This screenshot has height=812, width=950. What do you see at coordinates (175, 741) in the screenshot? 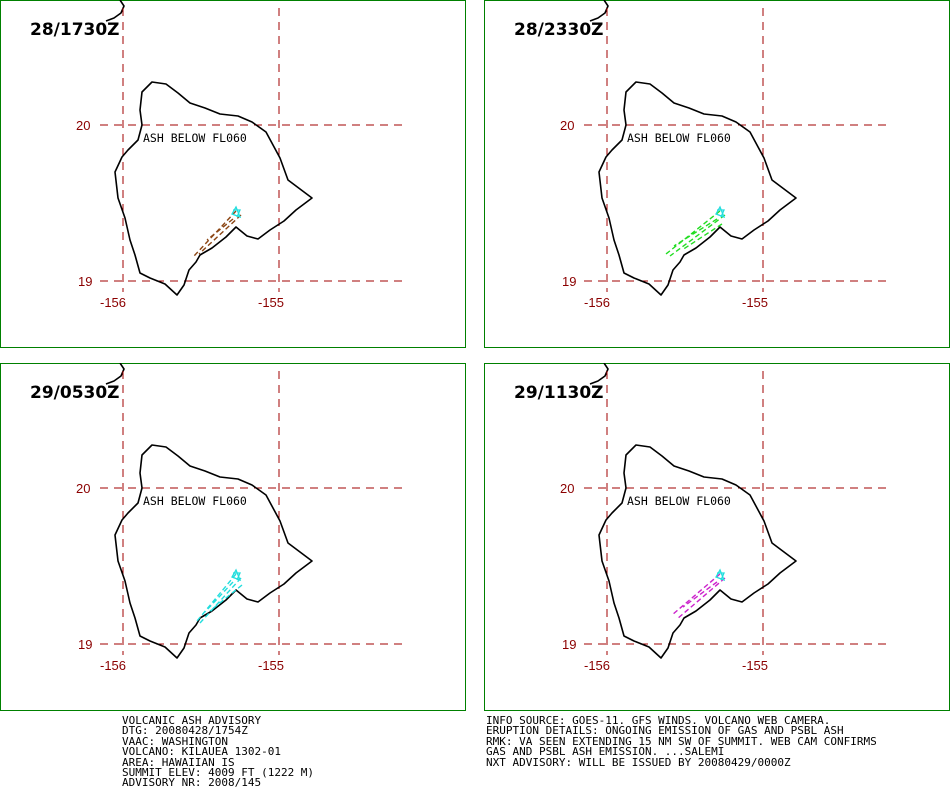
I see `advisory-line: VAAC: WASHINGTON` at bounding box center [175, 741].